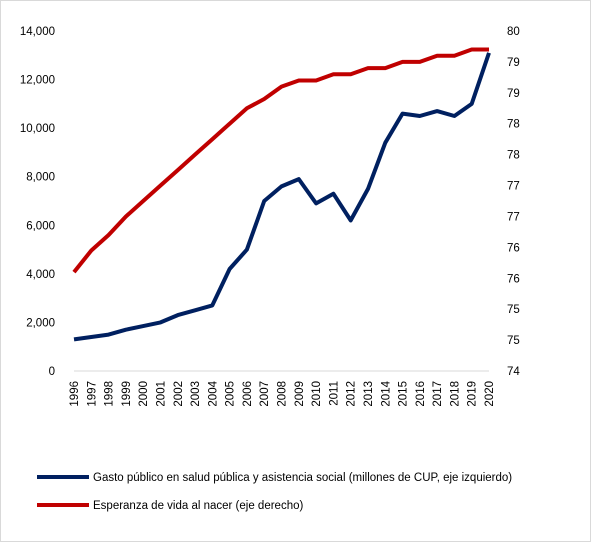 This screenshot has width=591, height=546. What do you see at coordinates (127, 394) in the screenshot?
I see `x-axis-tick-label: 1999` at bounding box center [127, 394].